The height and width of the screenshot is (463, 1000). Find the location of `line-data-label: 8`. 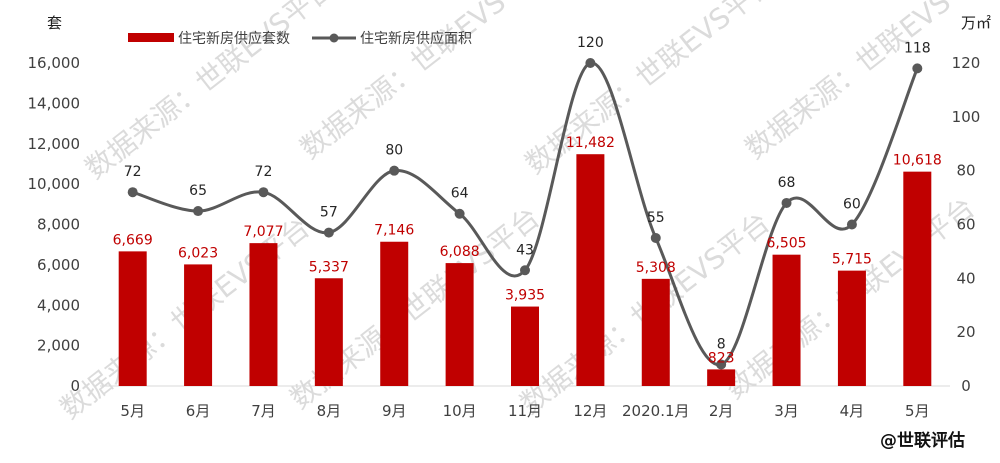

line-data-label: 8 is located at coordinates (721, 344).